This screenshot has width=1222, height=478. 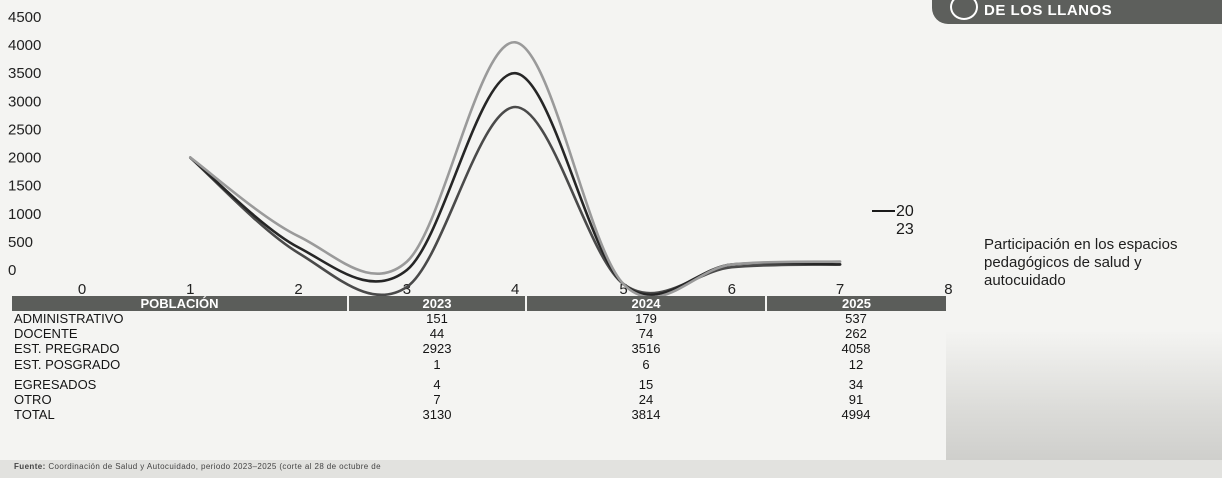 I want to click on cell-2025: 34, so click(x=856, y=384).